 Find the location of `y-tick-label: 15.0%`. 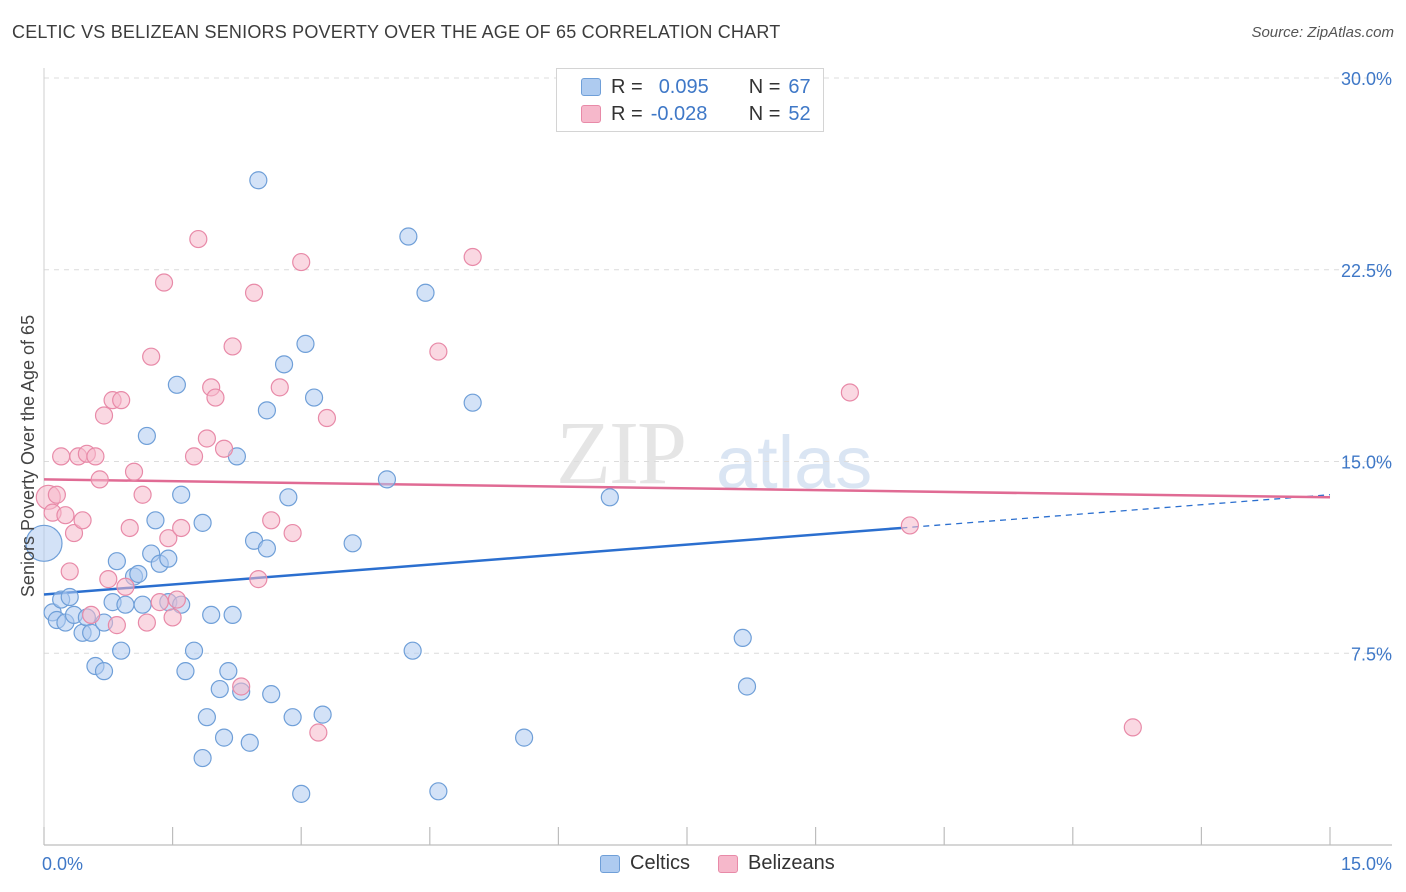

y-tick-label: 15.0% is located at coordinates (1366, 463).